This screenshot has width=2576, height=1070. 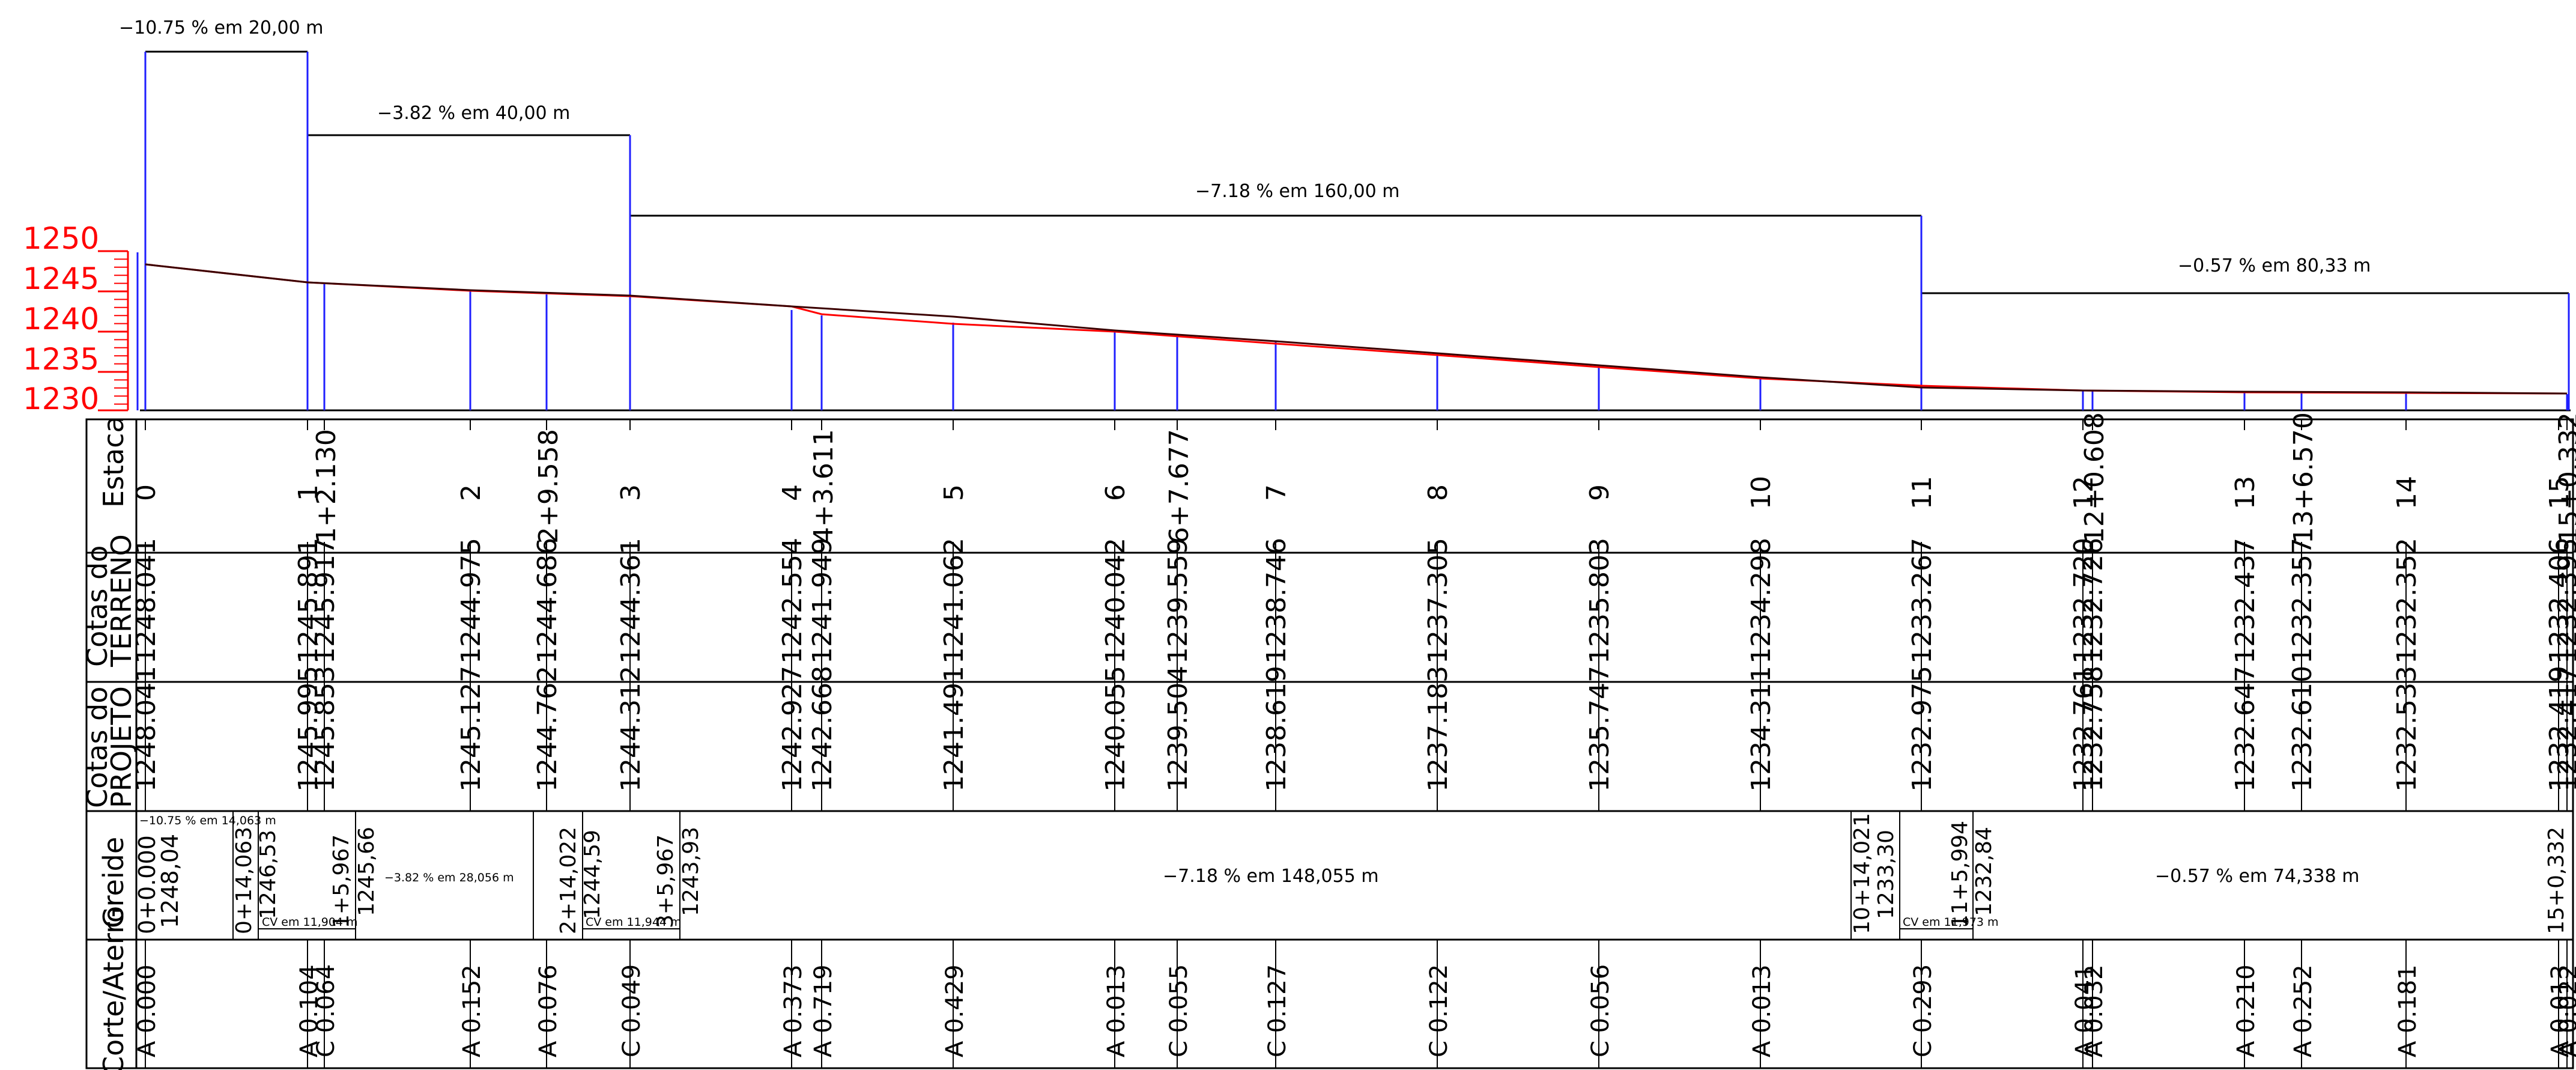 I want to click on elev-label-1245: 1245, so click(x=61, y=278).